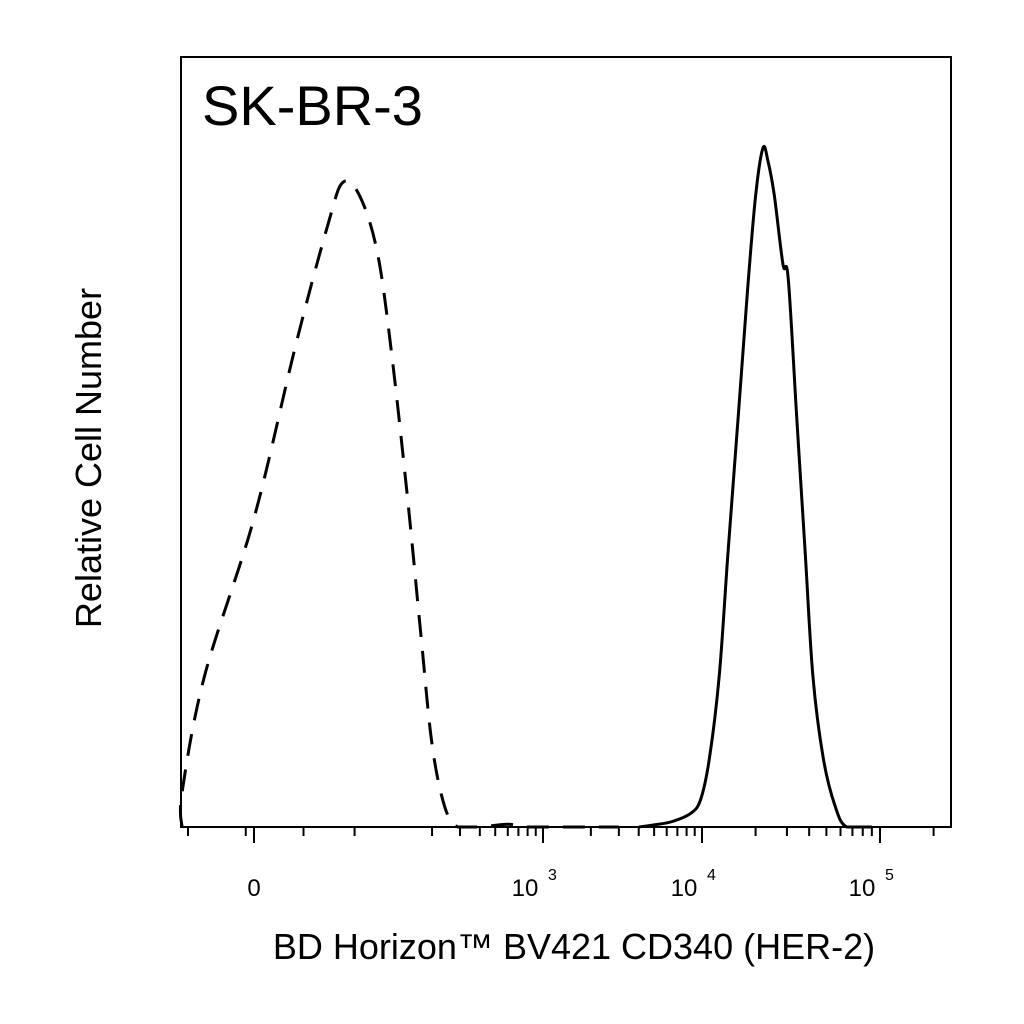  What do you see at coordinates (711, 875) in the screenshot?
I see `x-tick-exponent: 4` at bounding box center [711, 875].